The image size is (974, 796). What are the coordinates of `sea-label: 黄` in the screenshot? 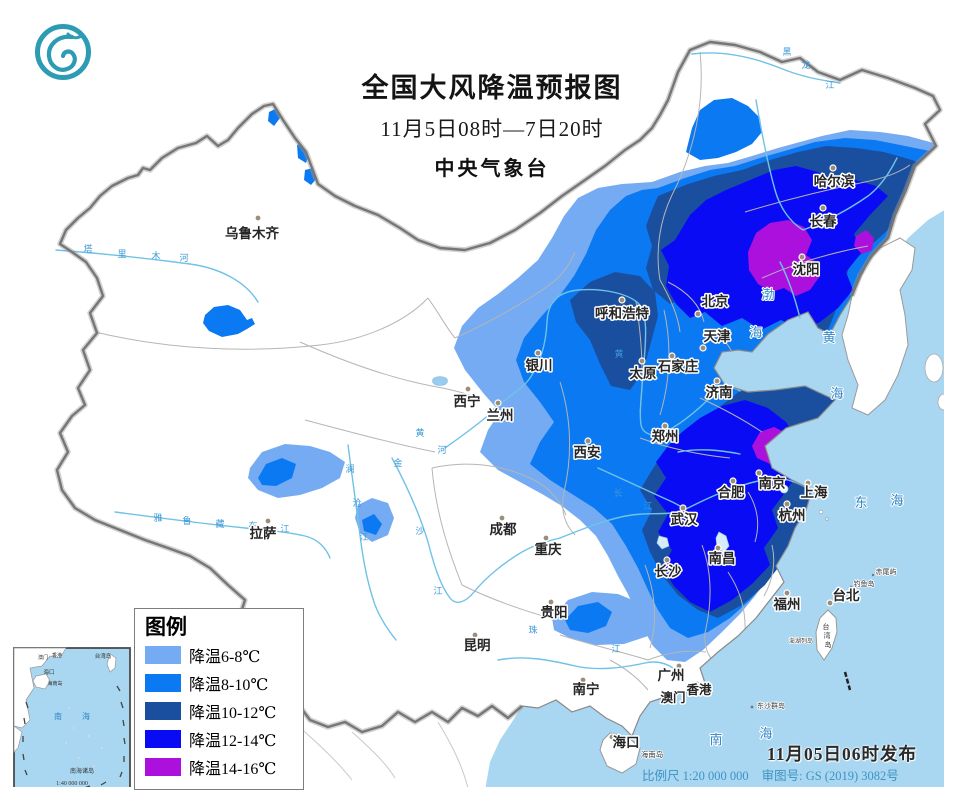 It's located at (828, 337).